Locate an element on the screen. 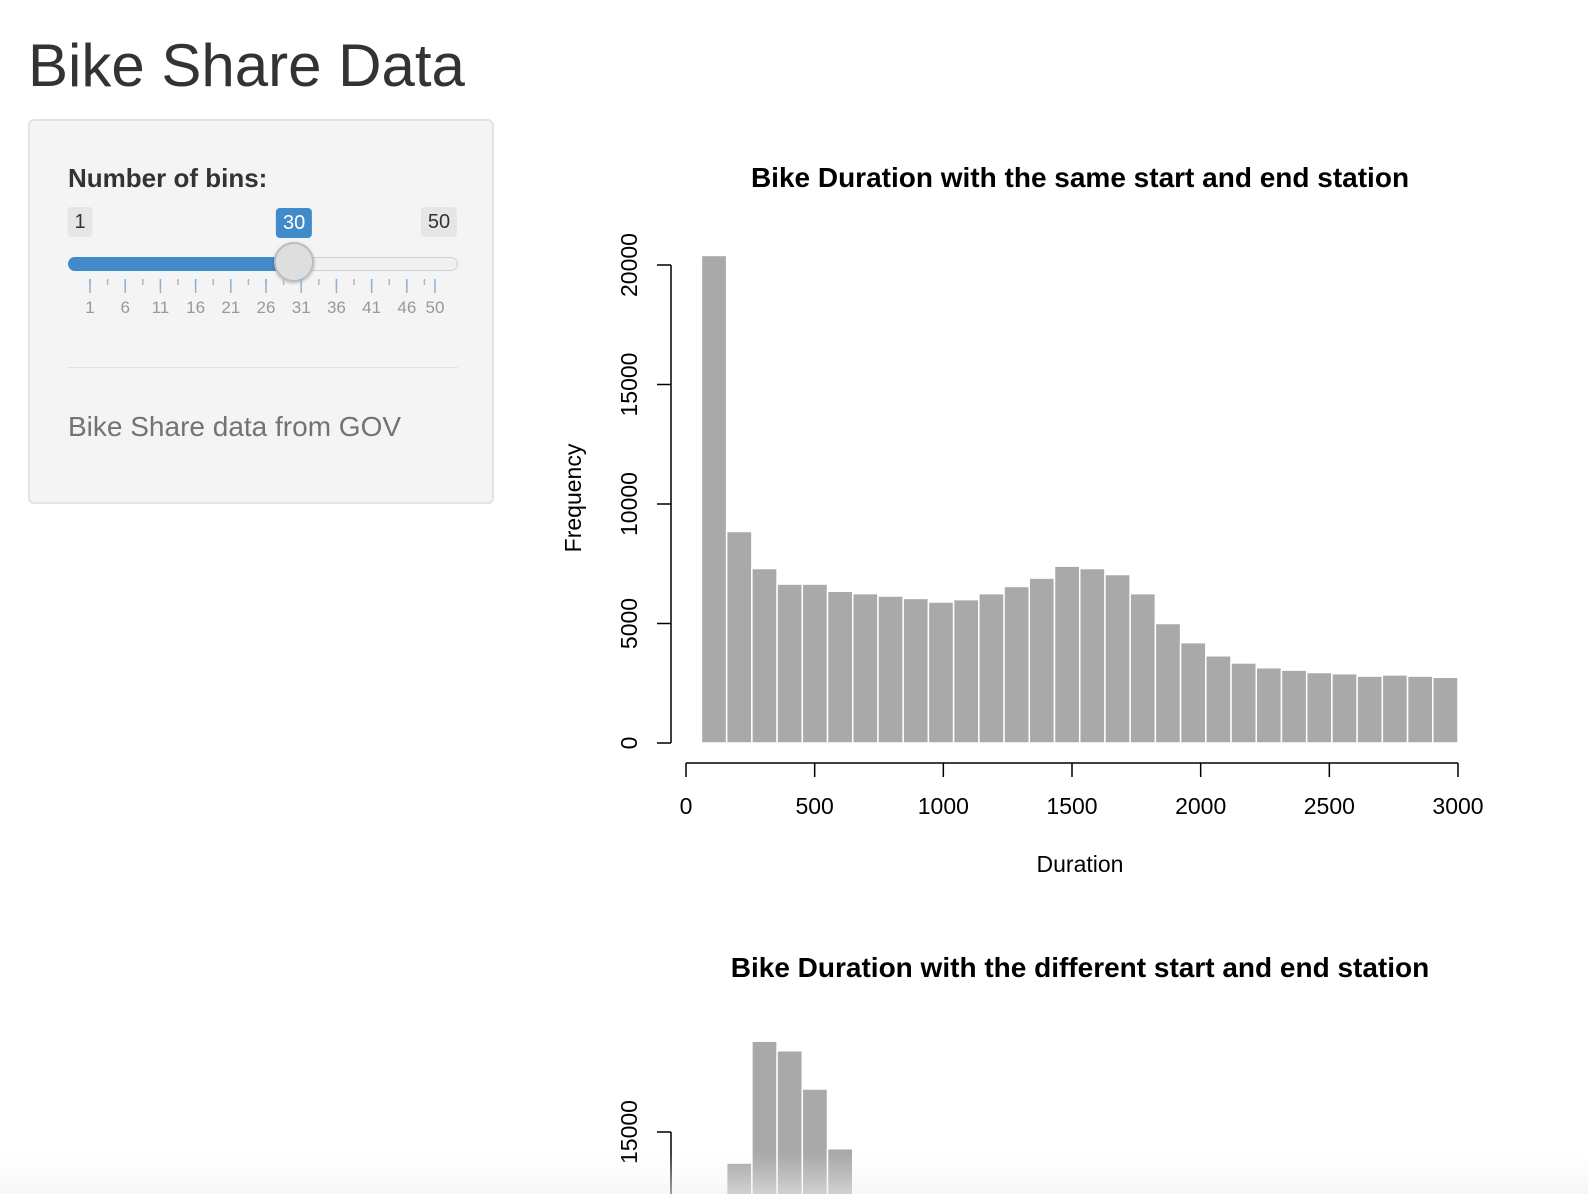  slider-grid-label: 1 is located at coordinates (89, 307).